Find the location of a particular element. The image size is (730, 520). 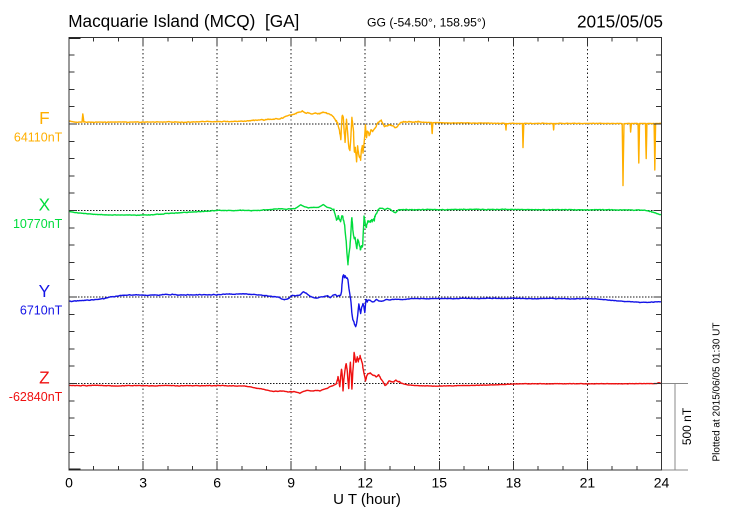

svg-text: 3 is located at coordinates (143, 483).